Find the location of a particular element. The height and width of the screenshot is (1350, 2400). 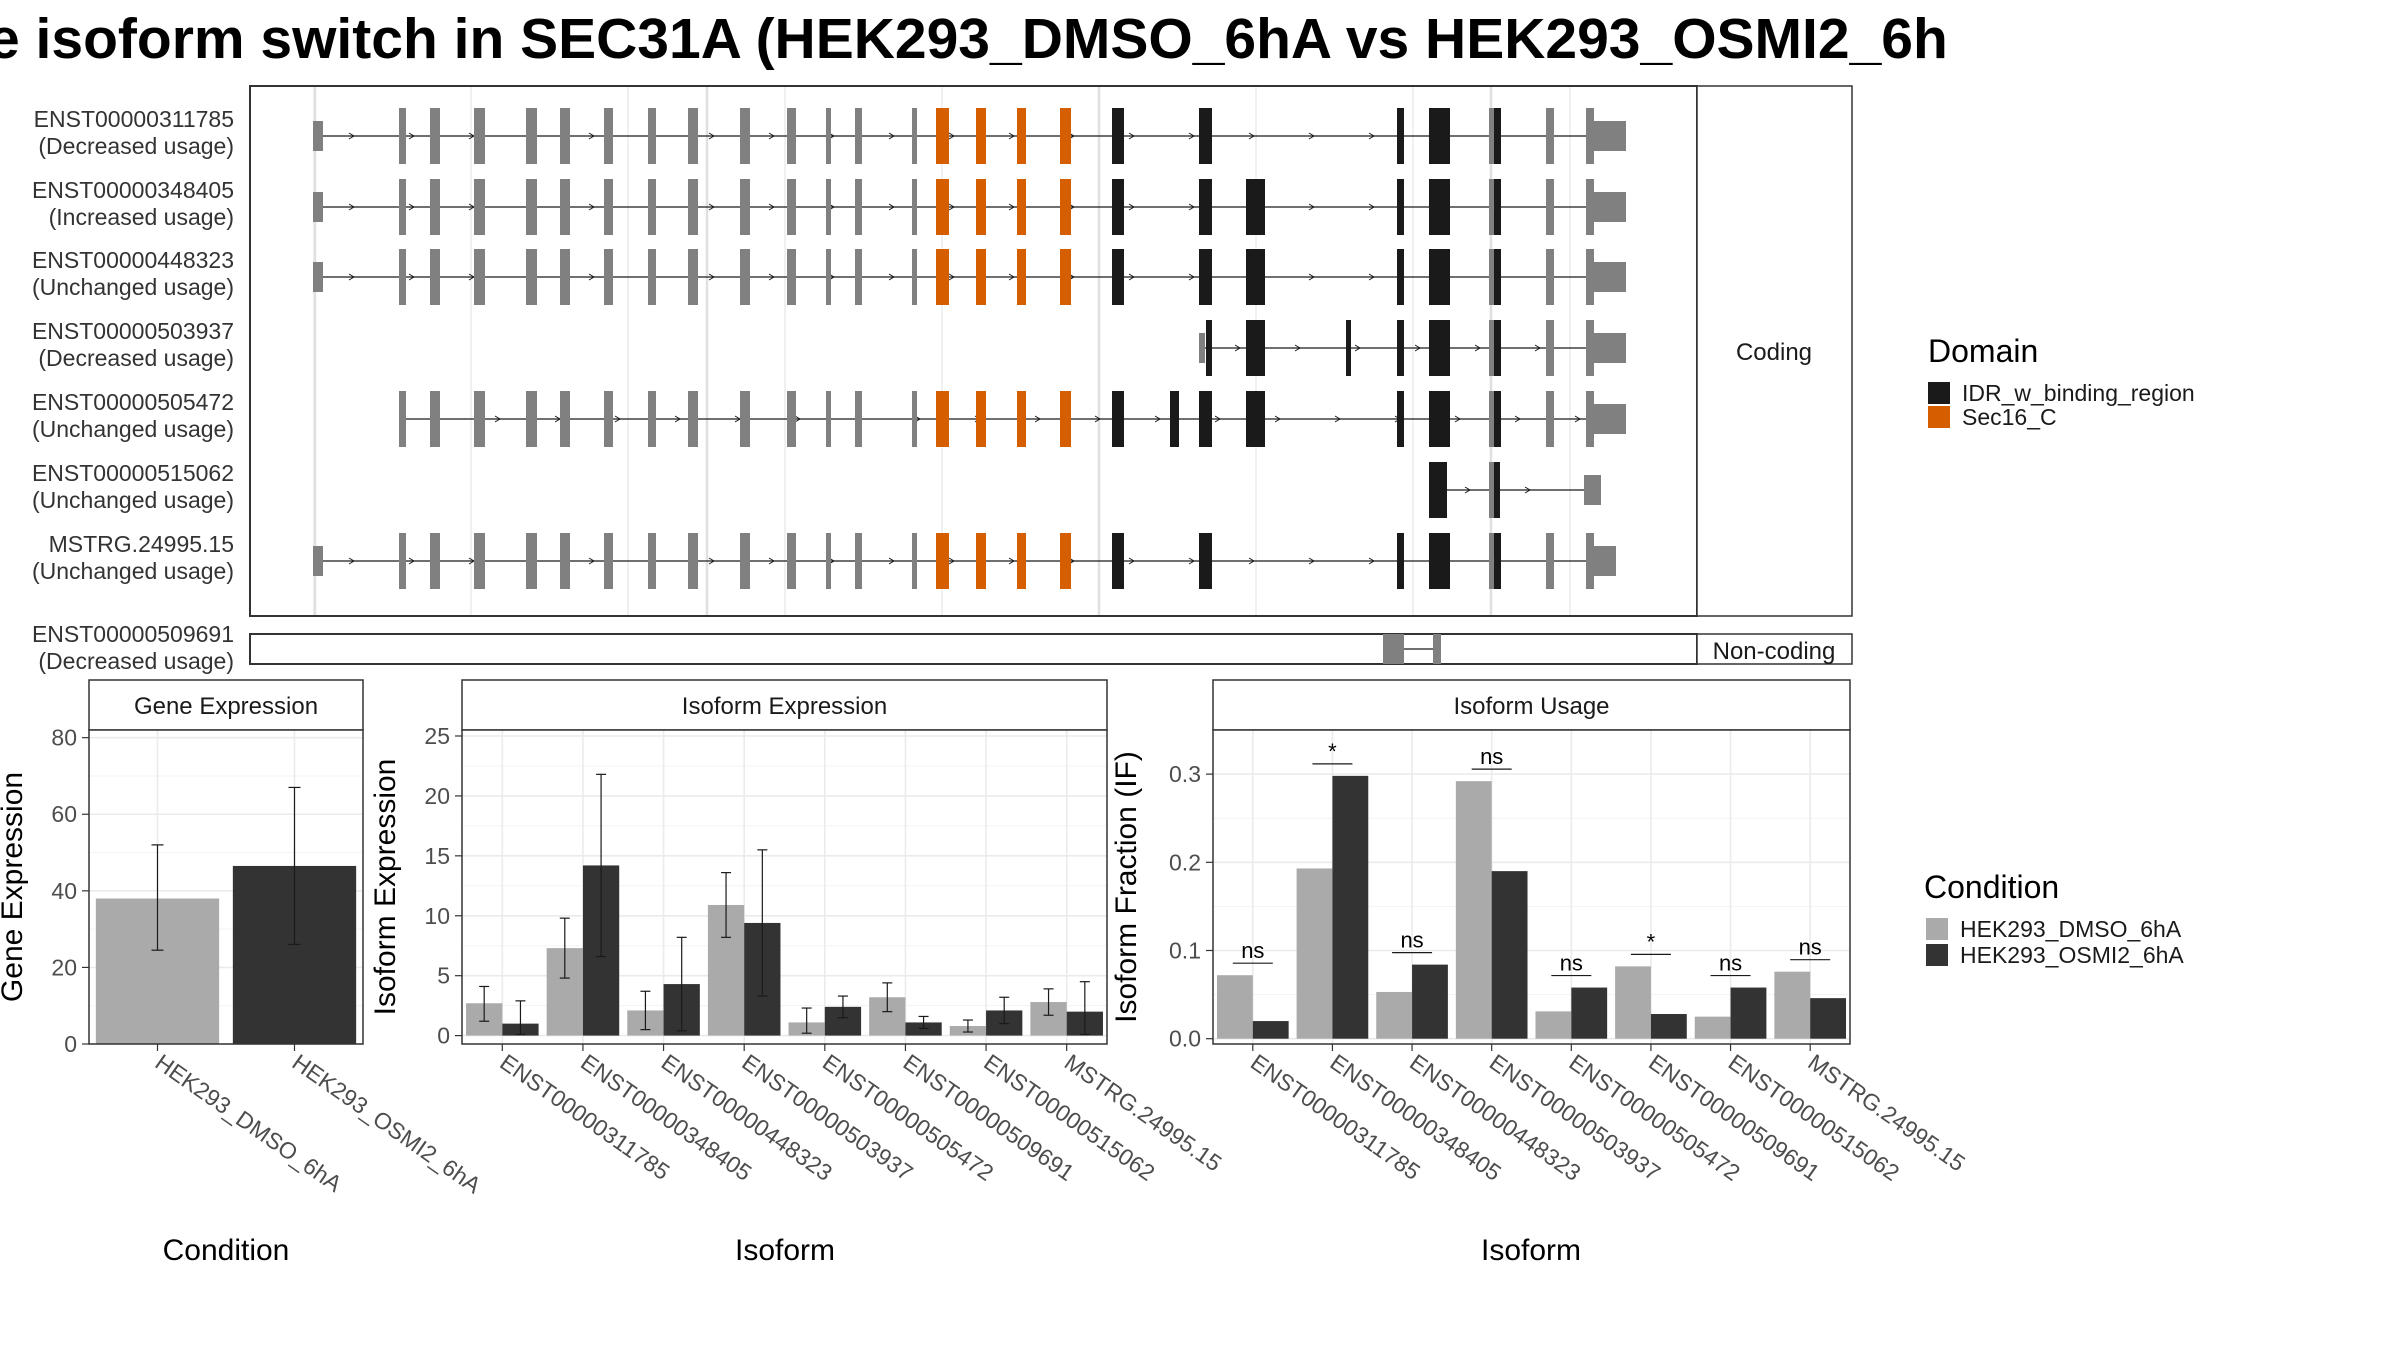

y-tick-label: 25 is located at coordinates (437, 736).